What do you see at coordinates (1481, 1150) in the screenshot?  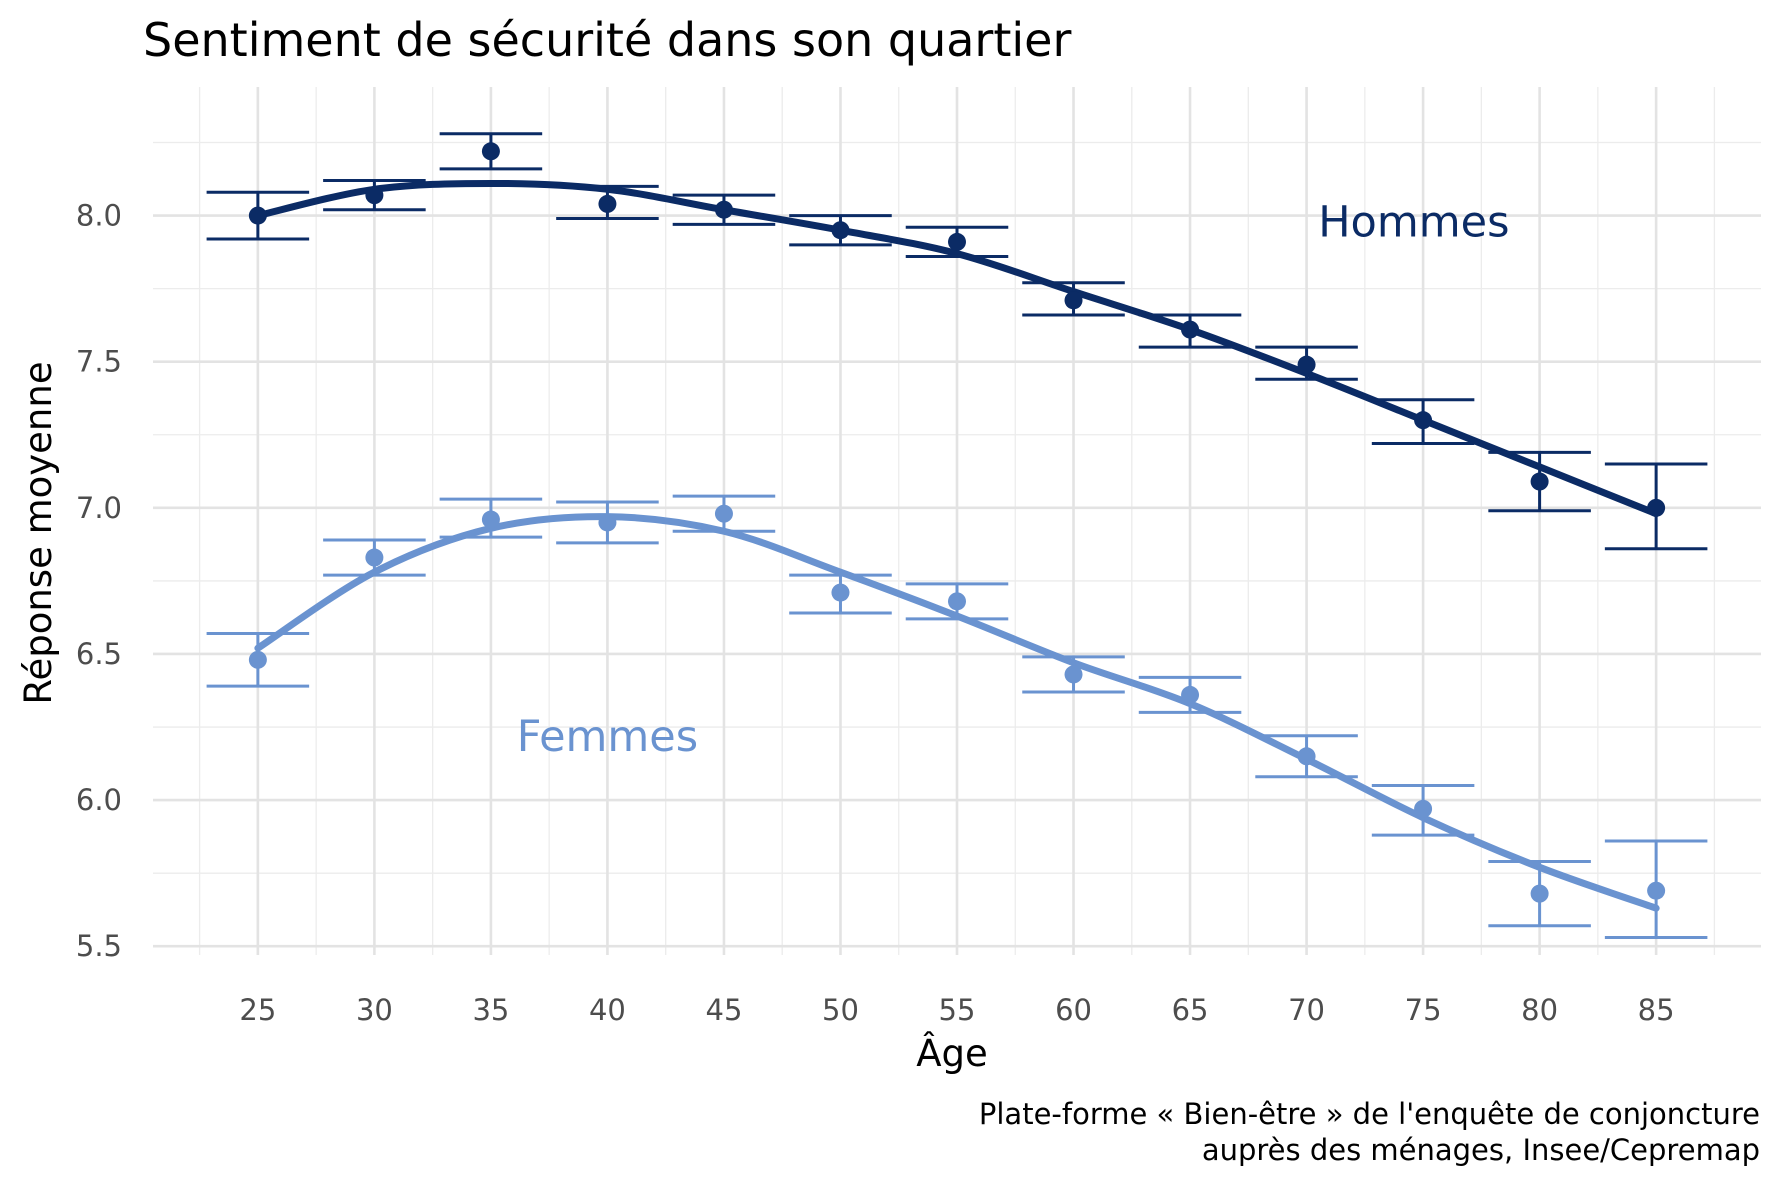 I see `caption-line-2: auprès des ménages, Insee/Cepremap` at bounding box center [1481, 1150].